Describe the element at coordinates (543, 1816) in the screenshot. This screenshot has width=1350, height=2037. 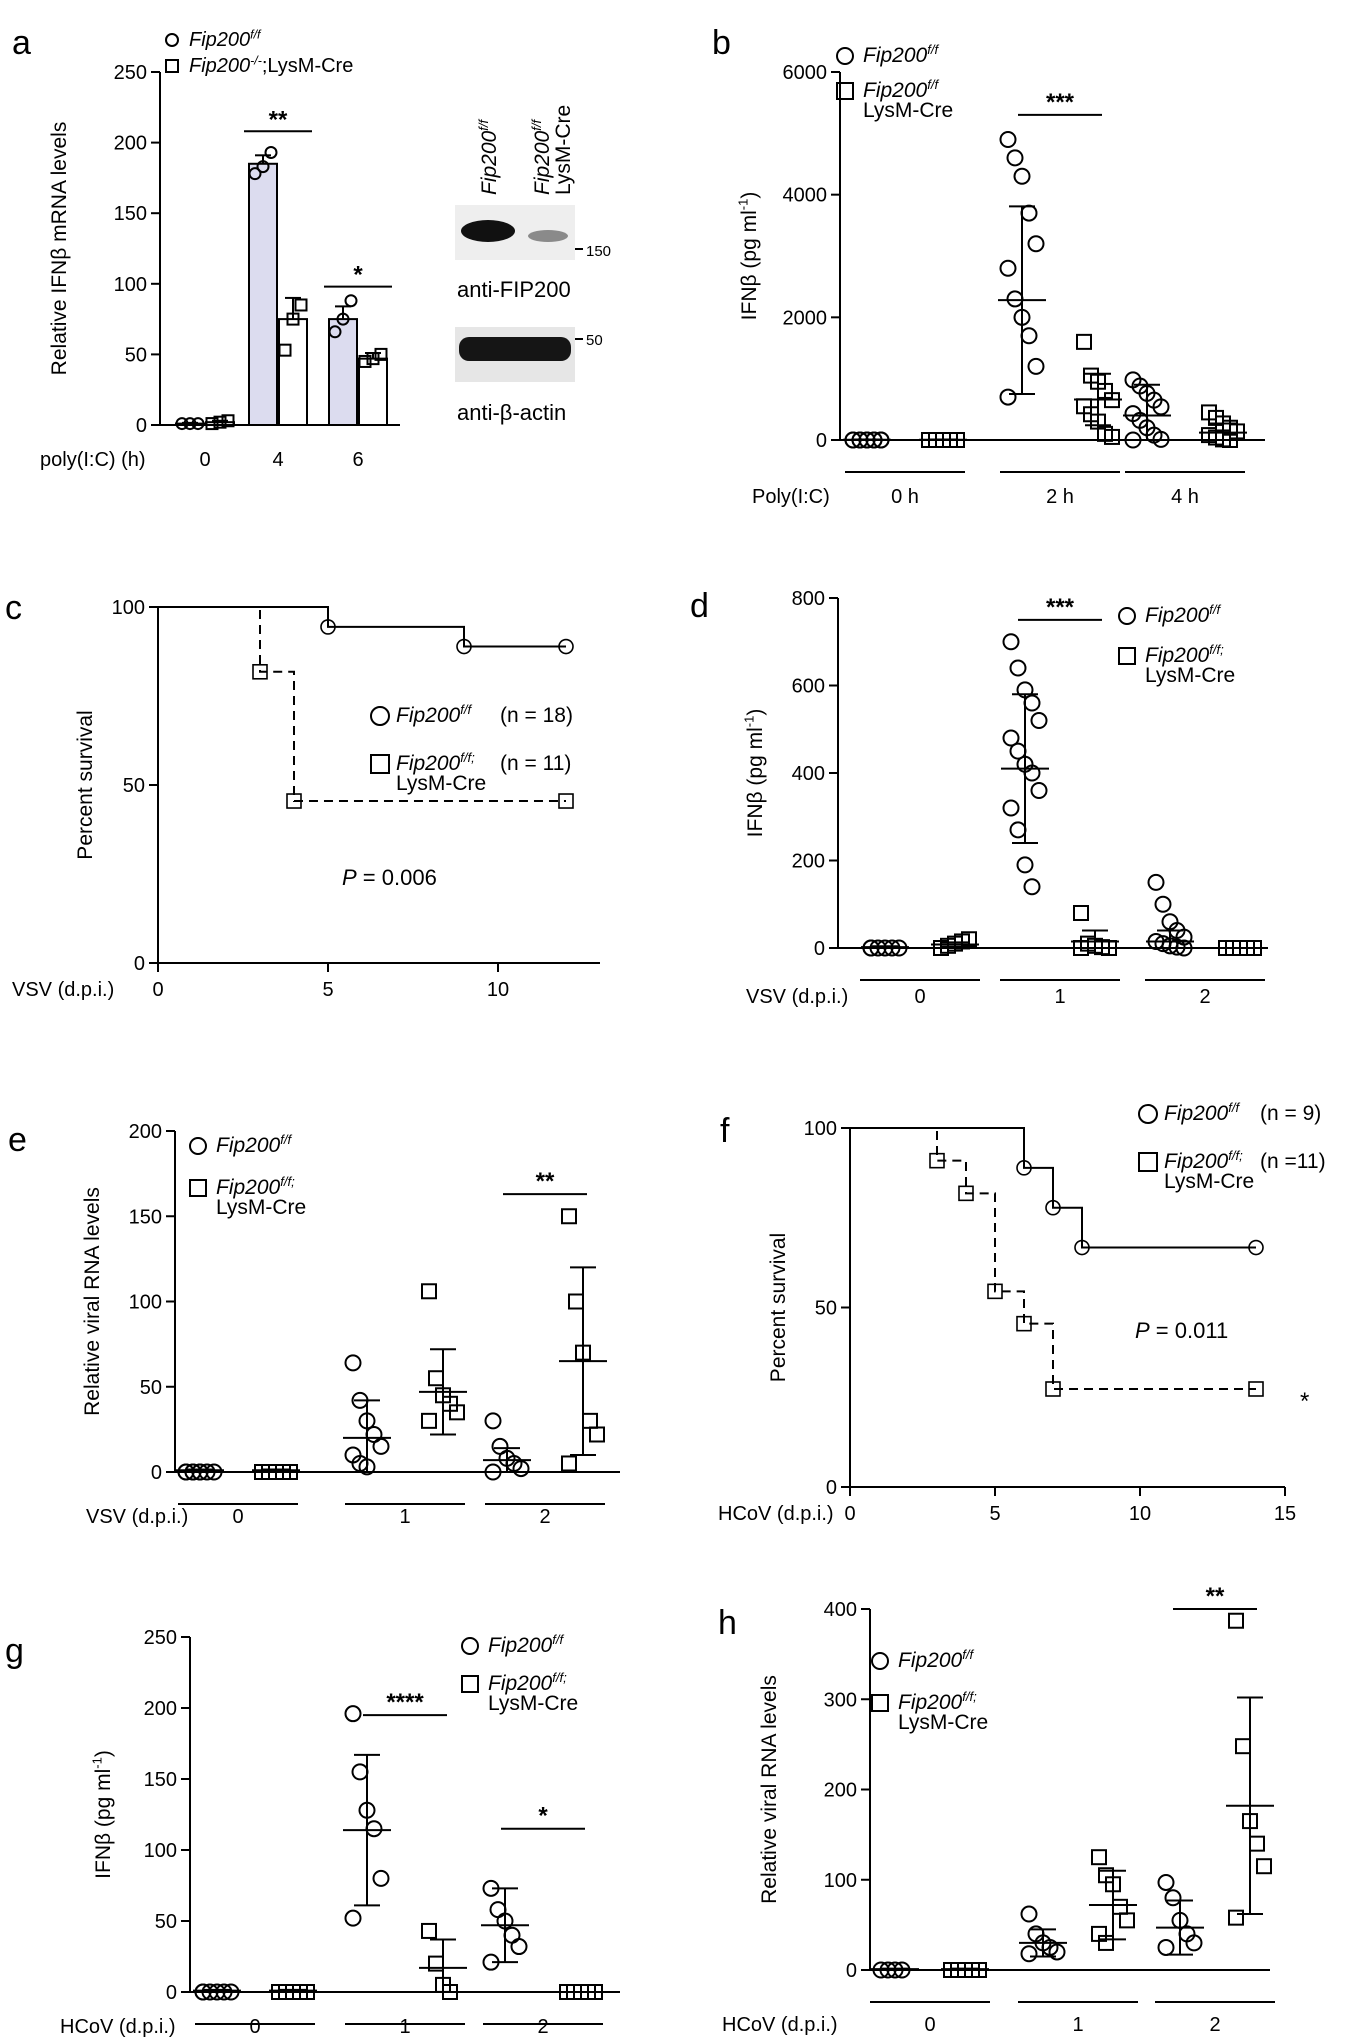
I see `significance-label: *` at that location.